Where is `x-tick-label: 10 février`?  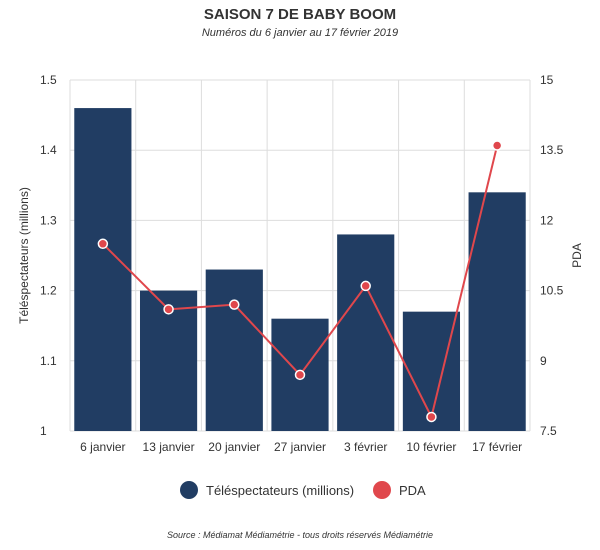
x-tick-label: 10 février is located at coordinates (431, 447).